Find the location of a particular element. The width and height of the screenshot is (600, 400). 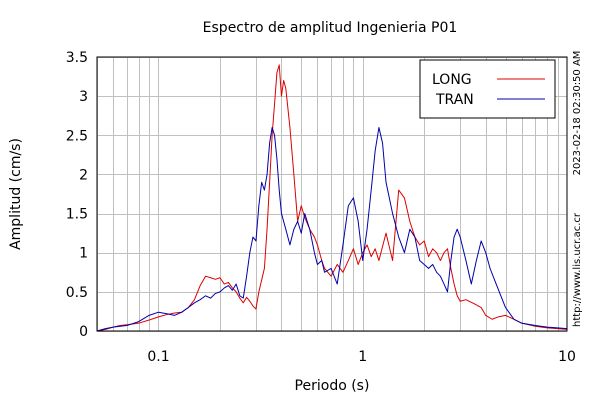

y-tick-label: 0.5 is located at coordinates (77, 293).